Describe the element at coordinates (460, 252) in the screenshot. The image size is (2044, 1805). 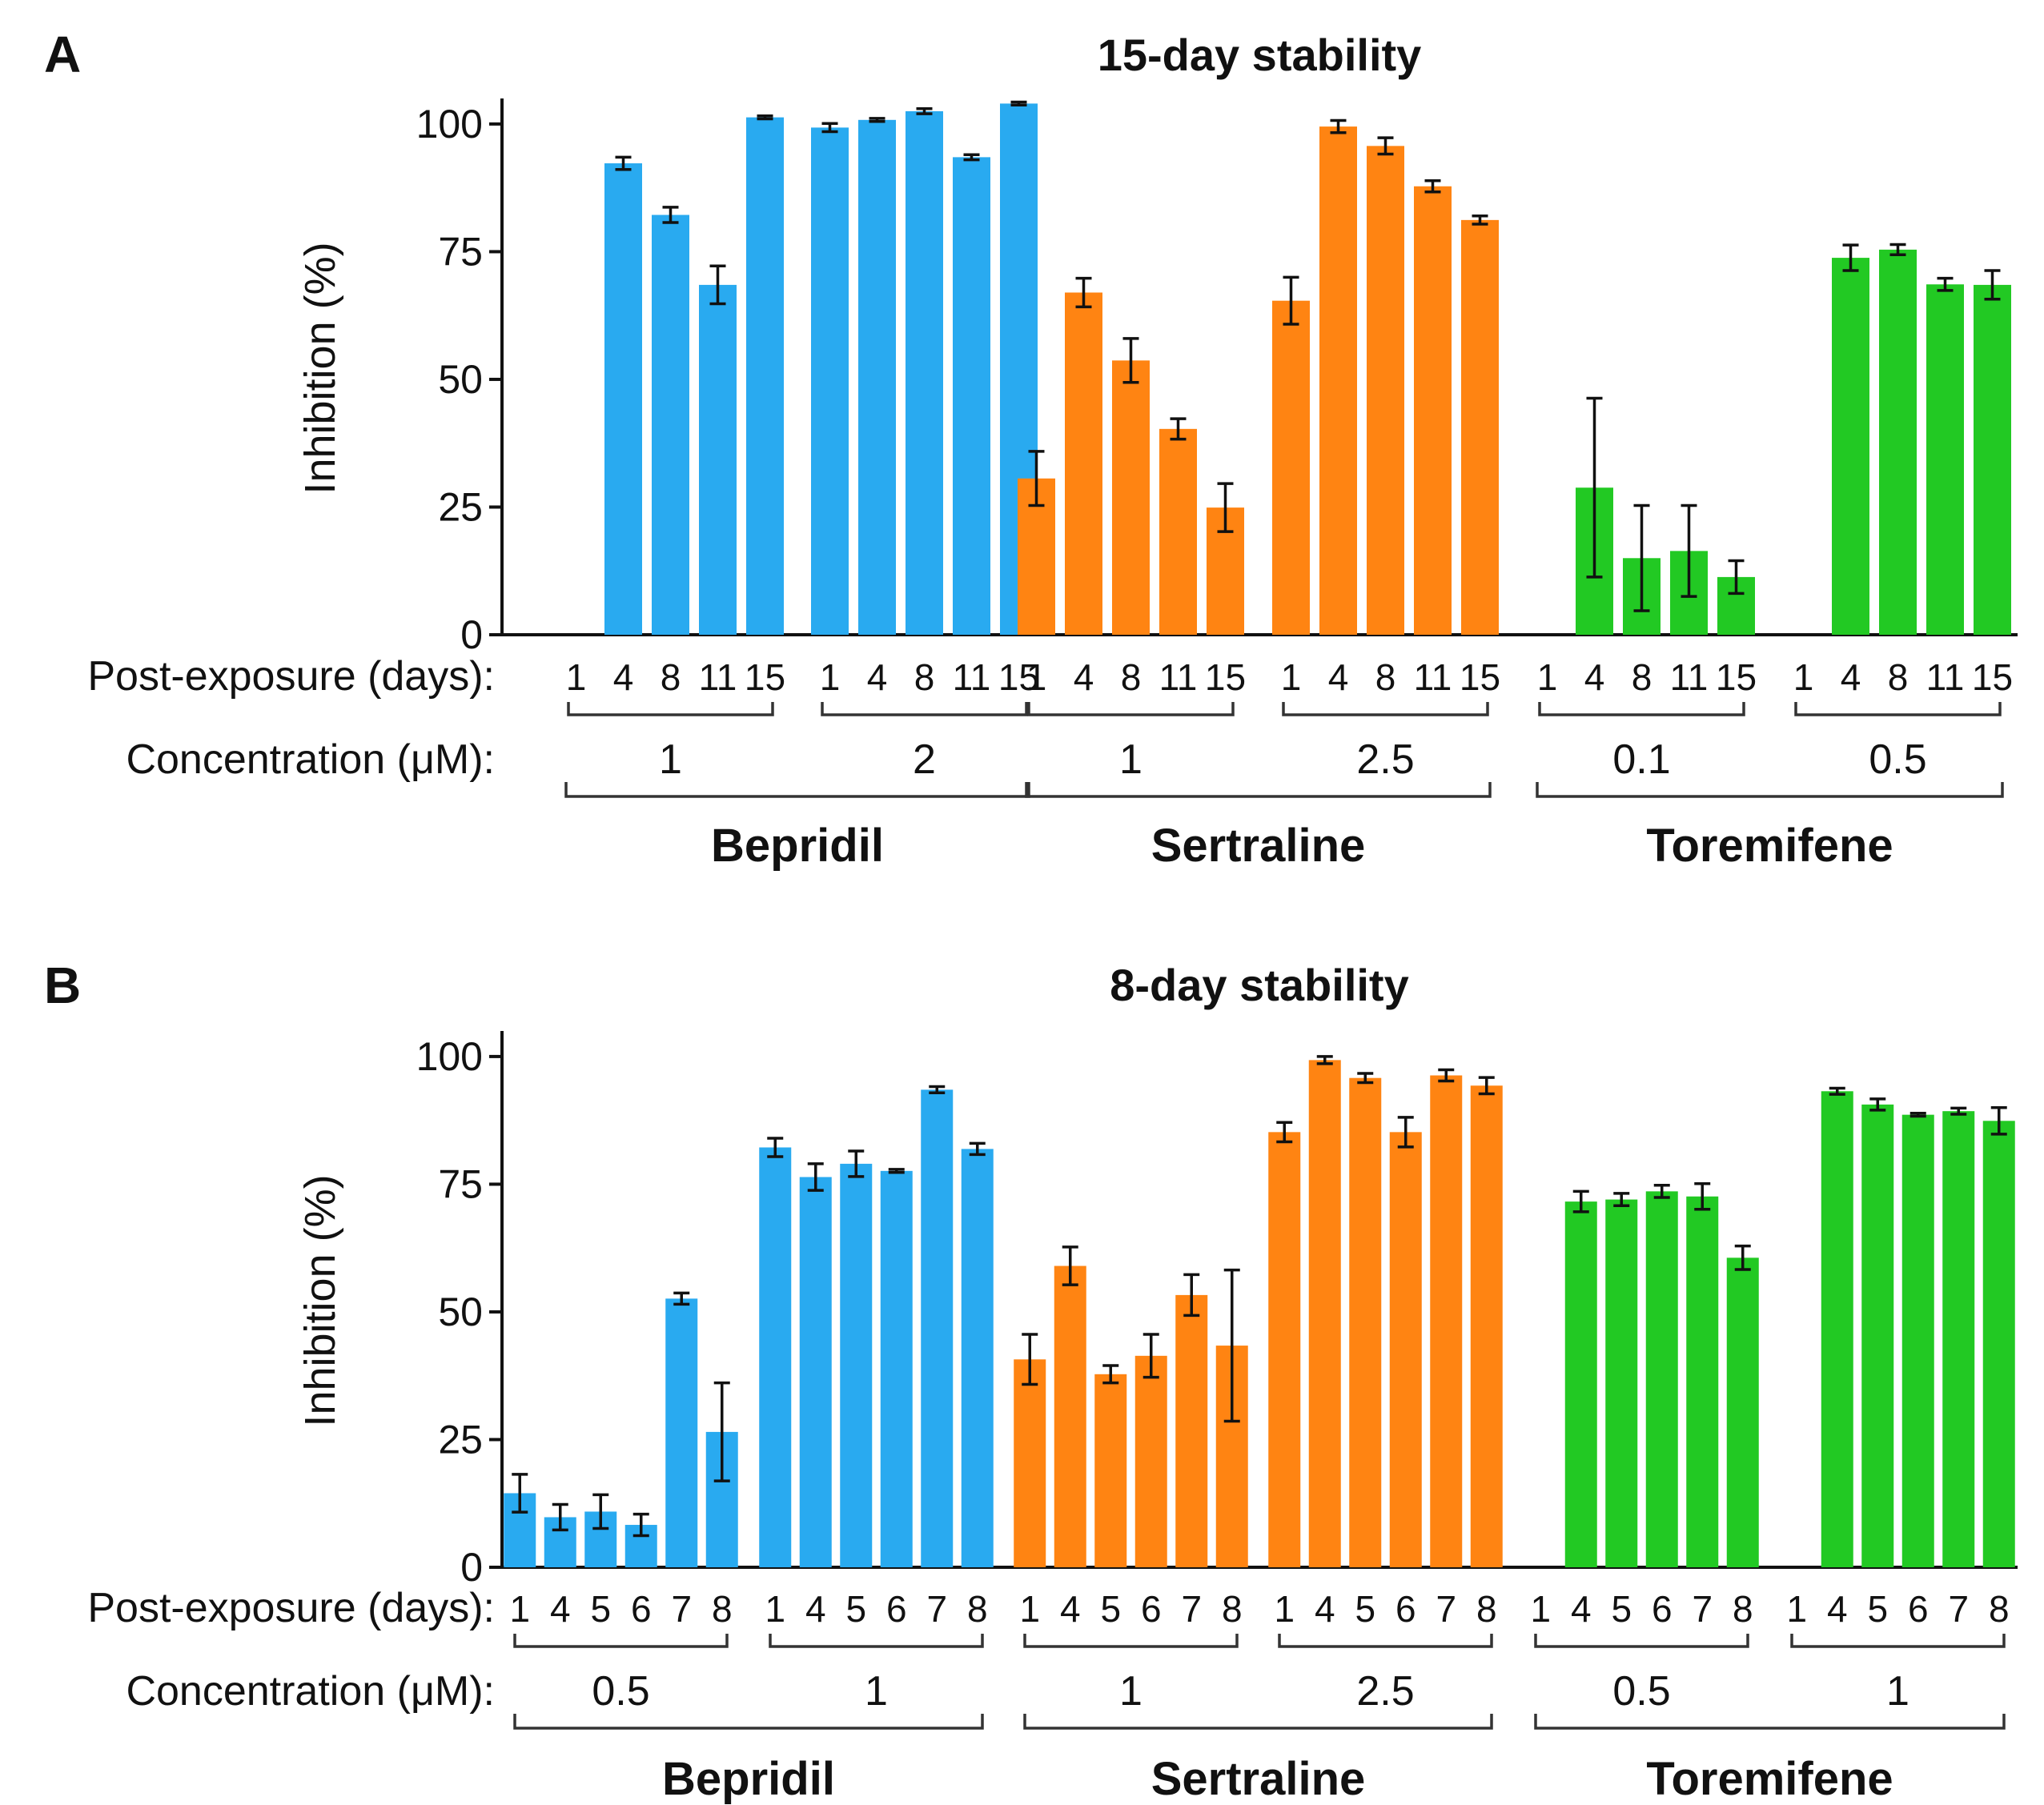
I see `y-tick-label: 75` at that location.